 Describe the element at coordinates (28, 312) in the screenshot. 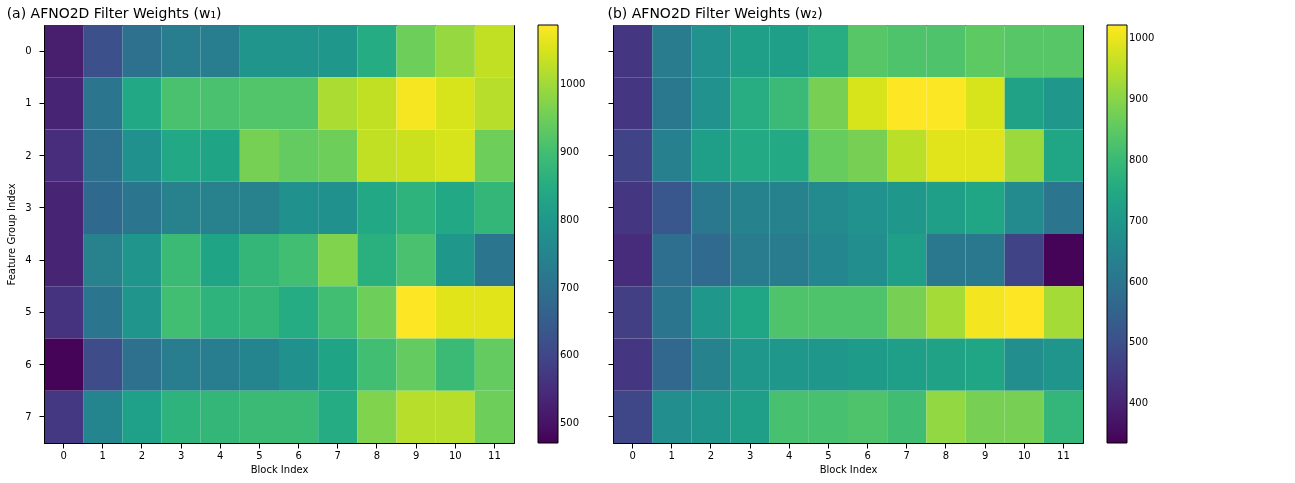

I see `y-tick-label: 5` at that location.